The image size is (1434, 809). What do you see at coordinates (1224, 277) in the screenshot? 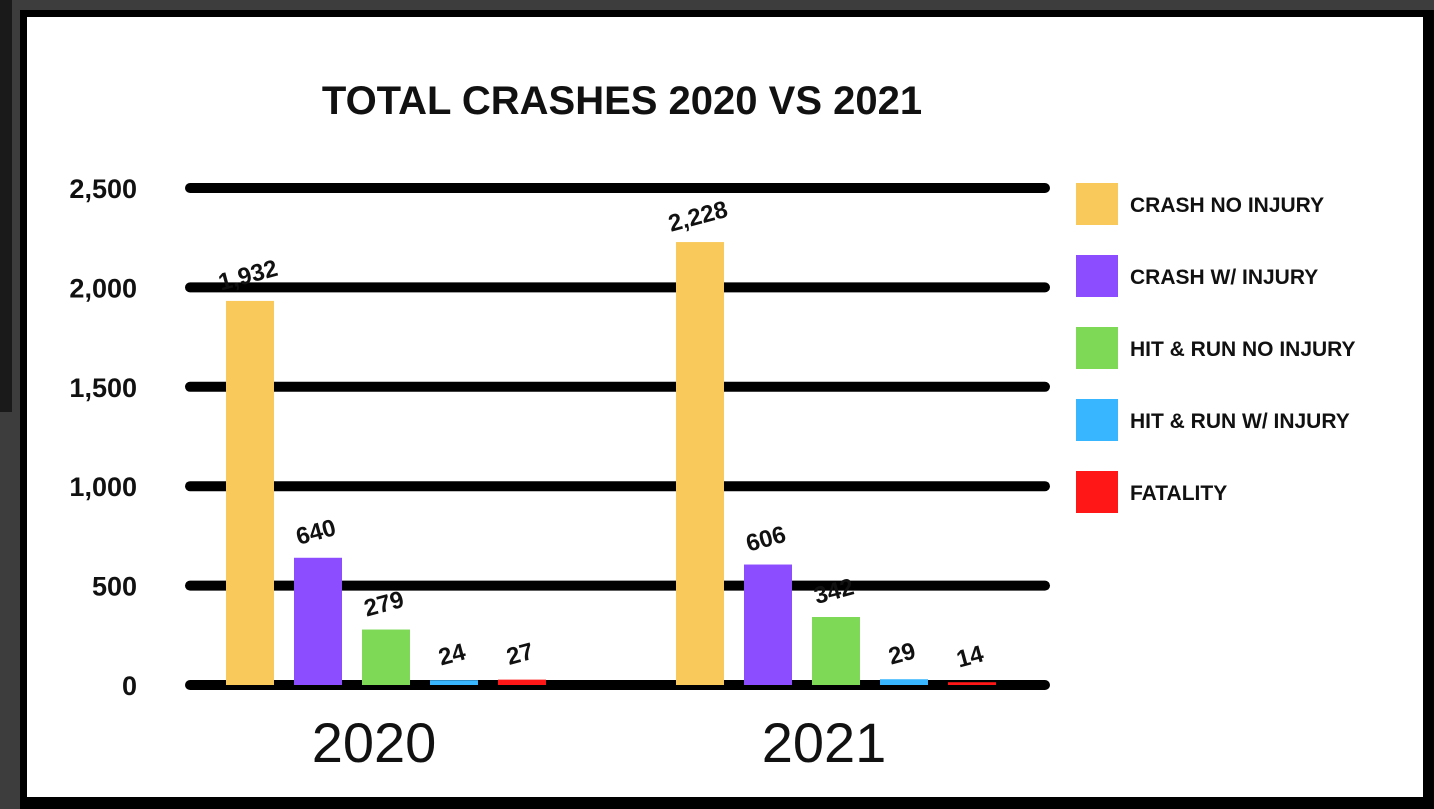
I see `legend-label: CRASH W/ INJURY` at bounding box center [1224, 277].